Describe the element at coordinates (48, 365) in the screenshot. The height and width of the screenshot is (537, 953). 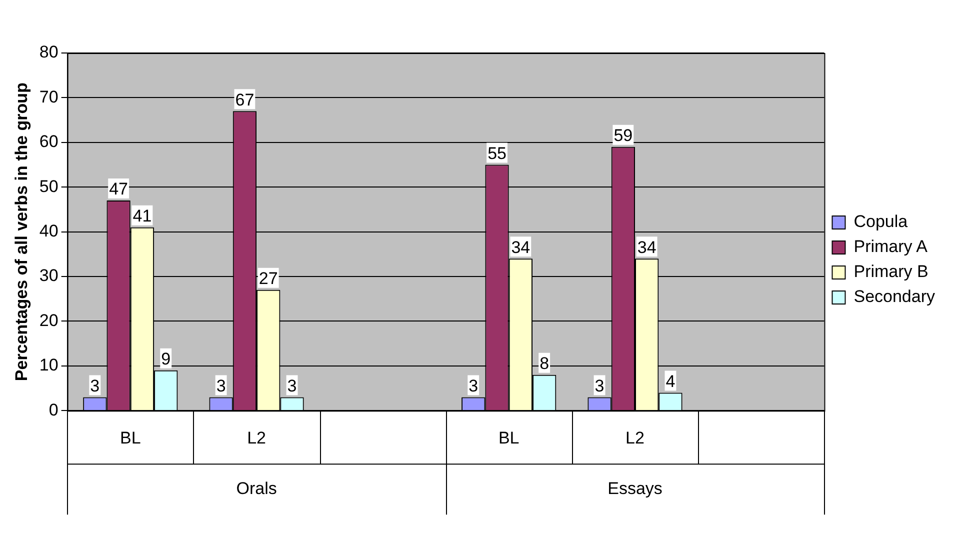
I see `y-tick-label: 10` at that location.